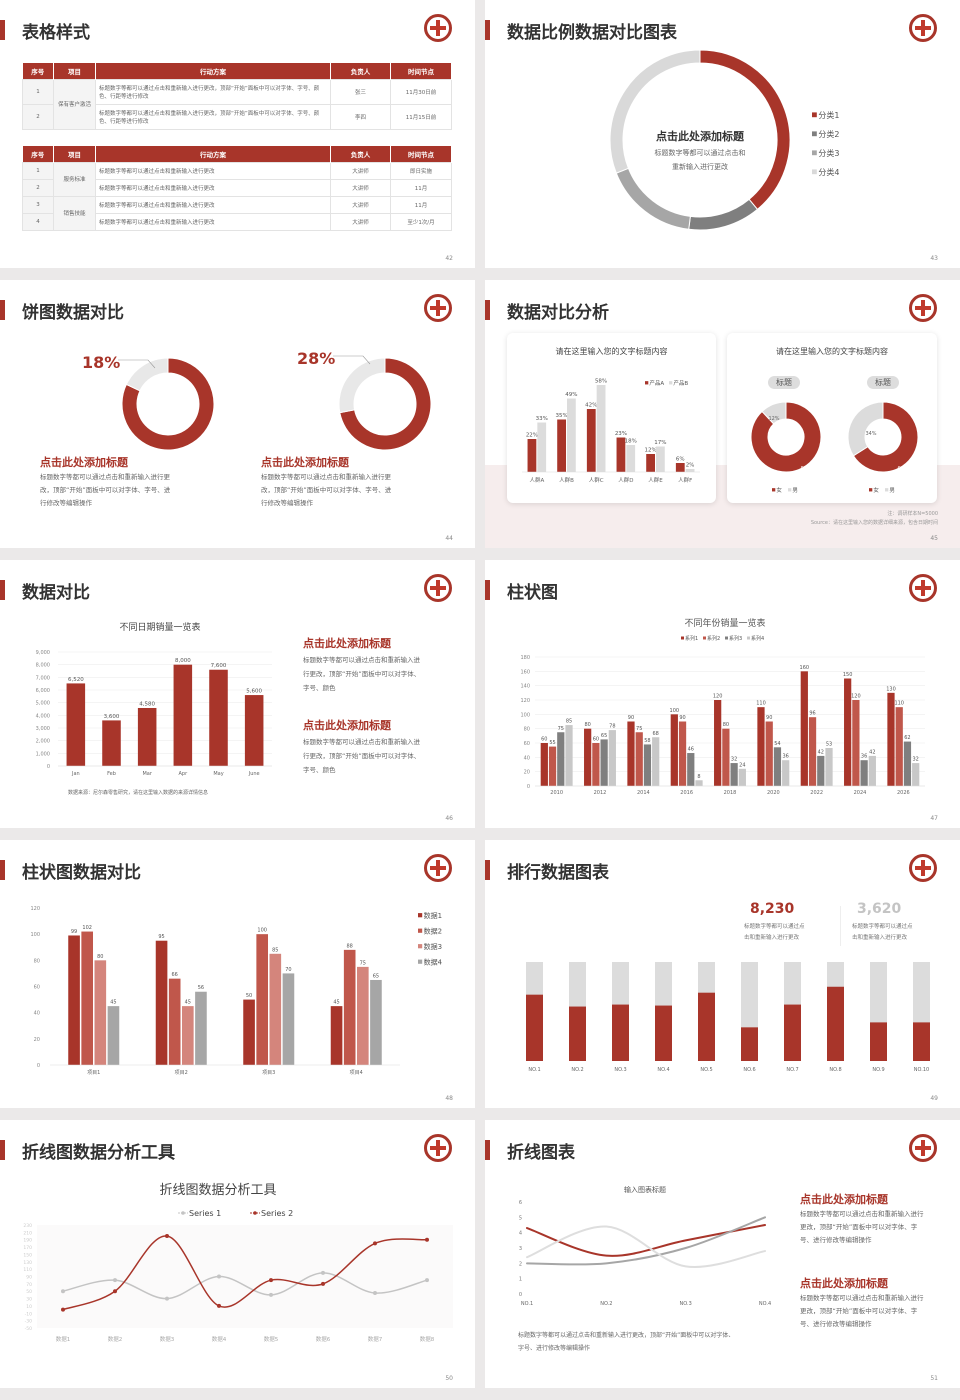 The width and height of the screenshot is (960, 1400). What do you see at coordinates (921, 1070) in the screenshot?
I see `x-tick-label: NO.10` at bounding box center [921, 1070].